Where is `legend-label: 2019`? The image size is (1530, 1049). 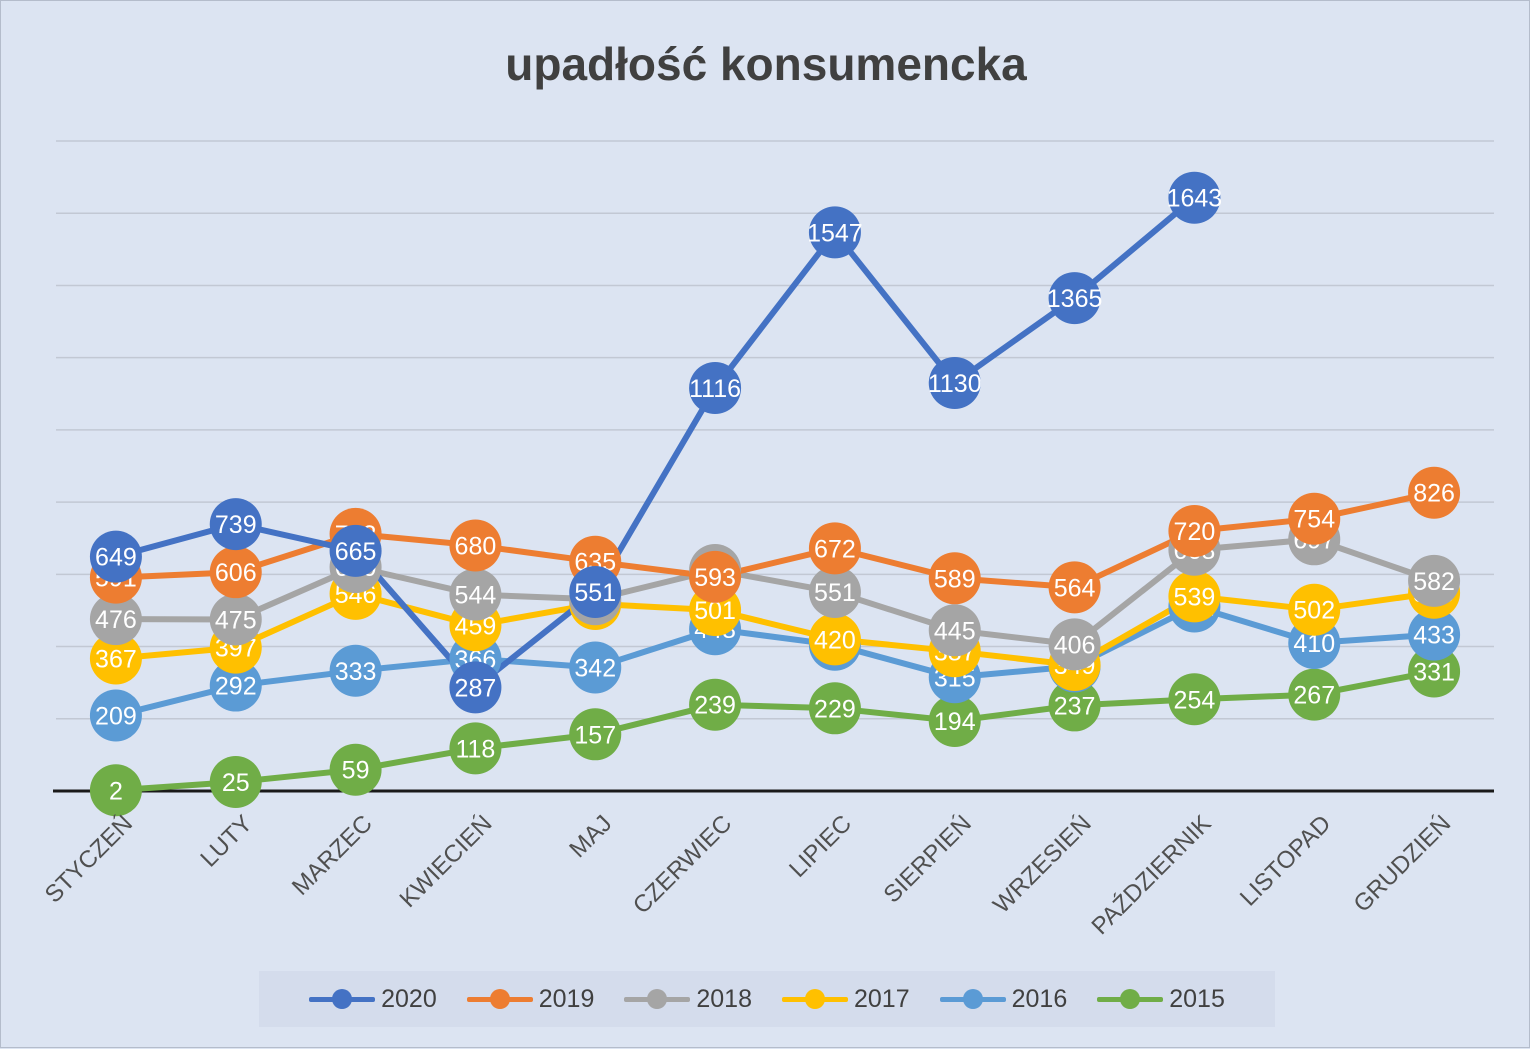
legend-label: 2019 is located at coordinates (566, 998).